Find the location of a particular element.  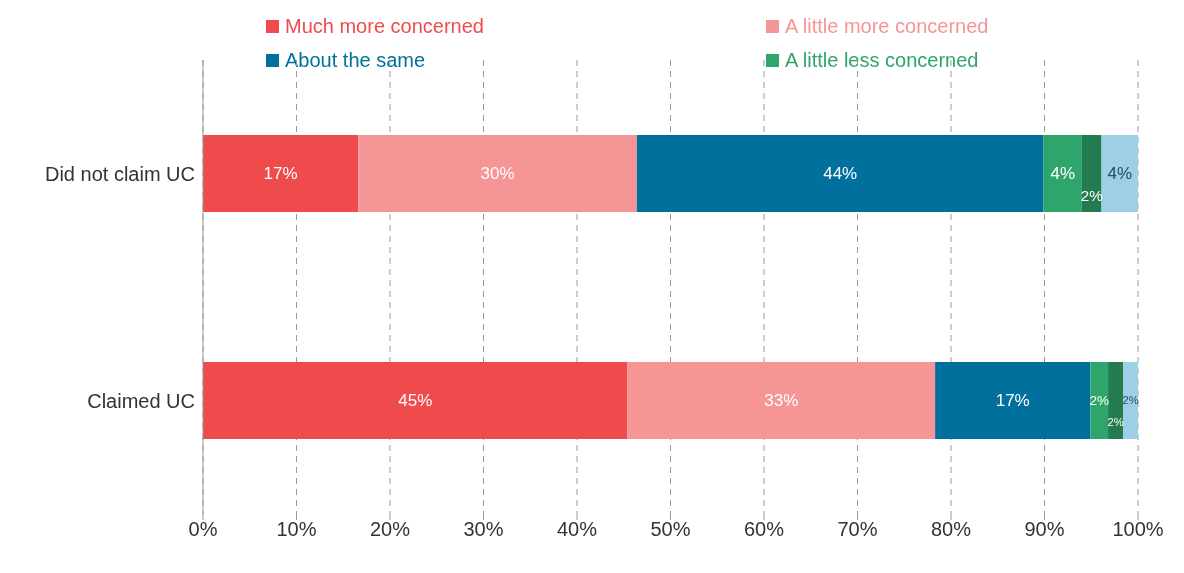

x-tick-label: 70% is located at coordinates (857, 529).